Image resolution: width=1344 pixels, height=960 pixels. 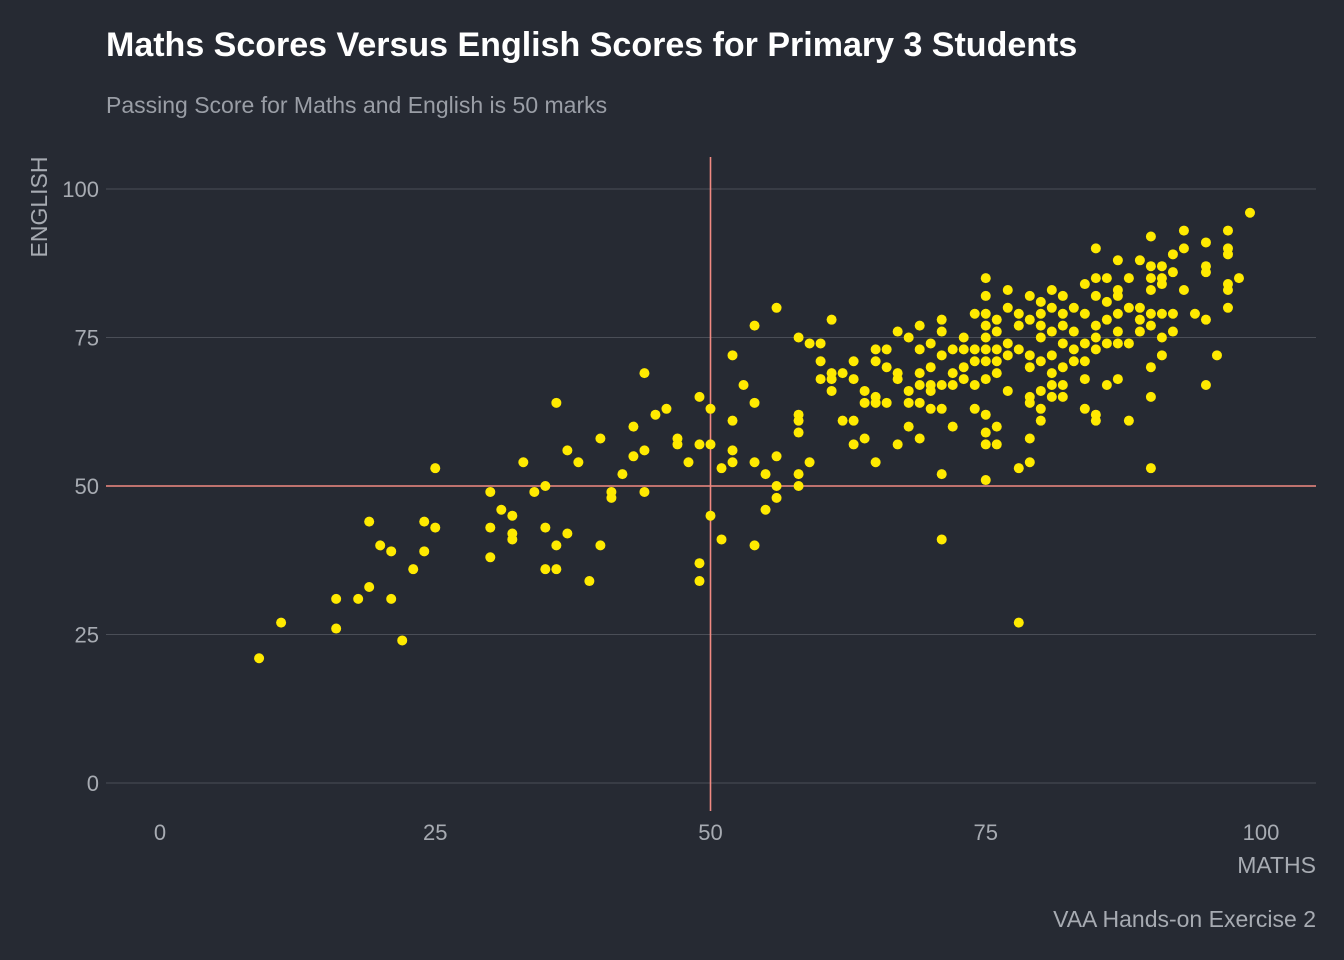 What do you see at coordinates (1261, 832) in the screenshot?
I see `x-tick-label: 100` at bounding box center [1261, 832].